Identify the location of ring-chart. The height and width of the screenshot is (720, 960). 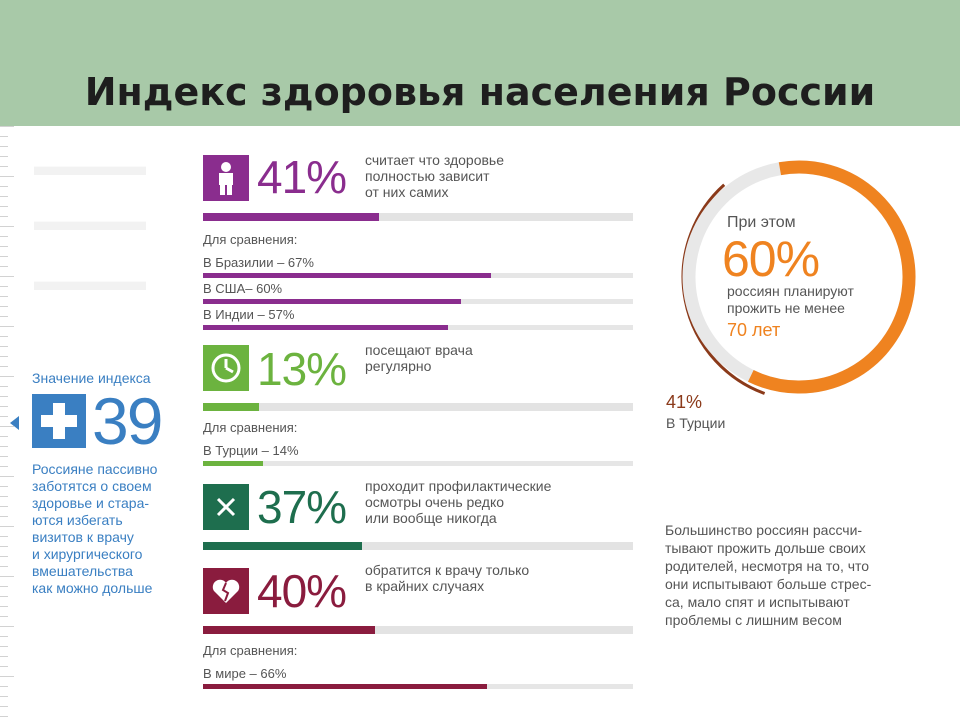
(798, 277).